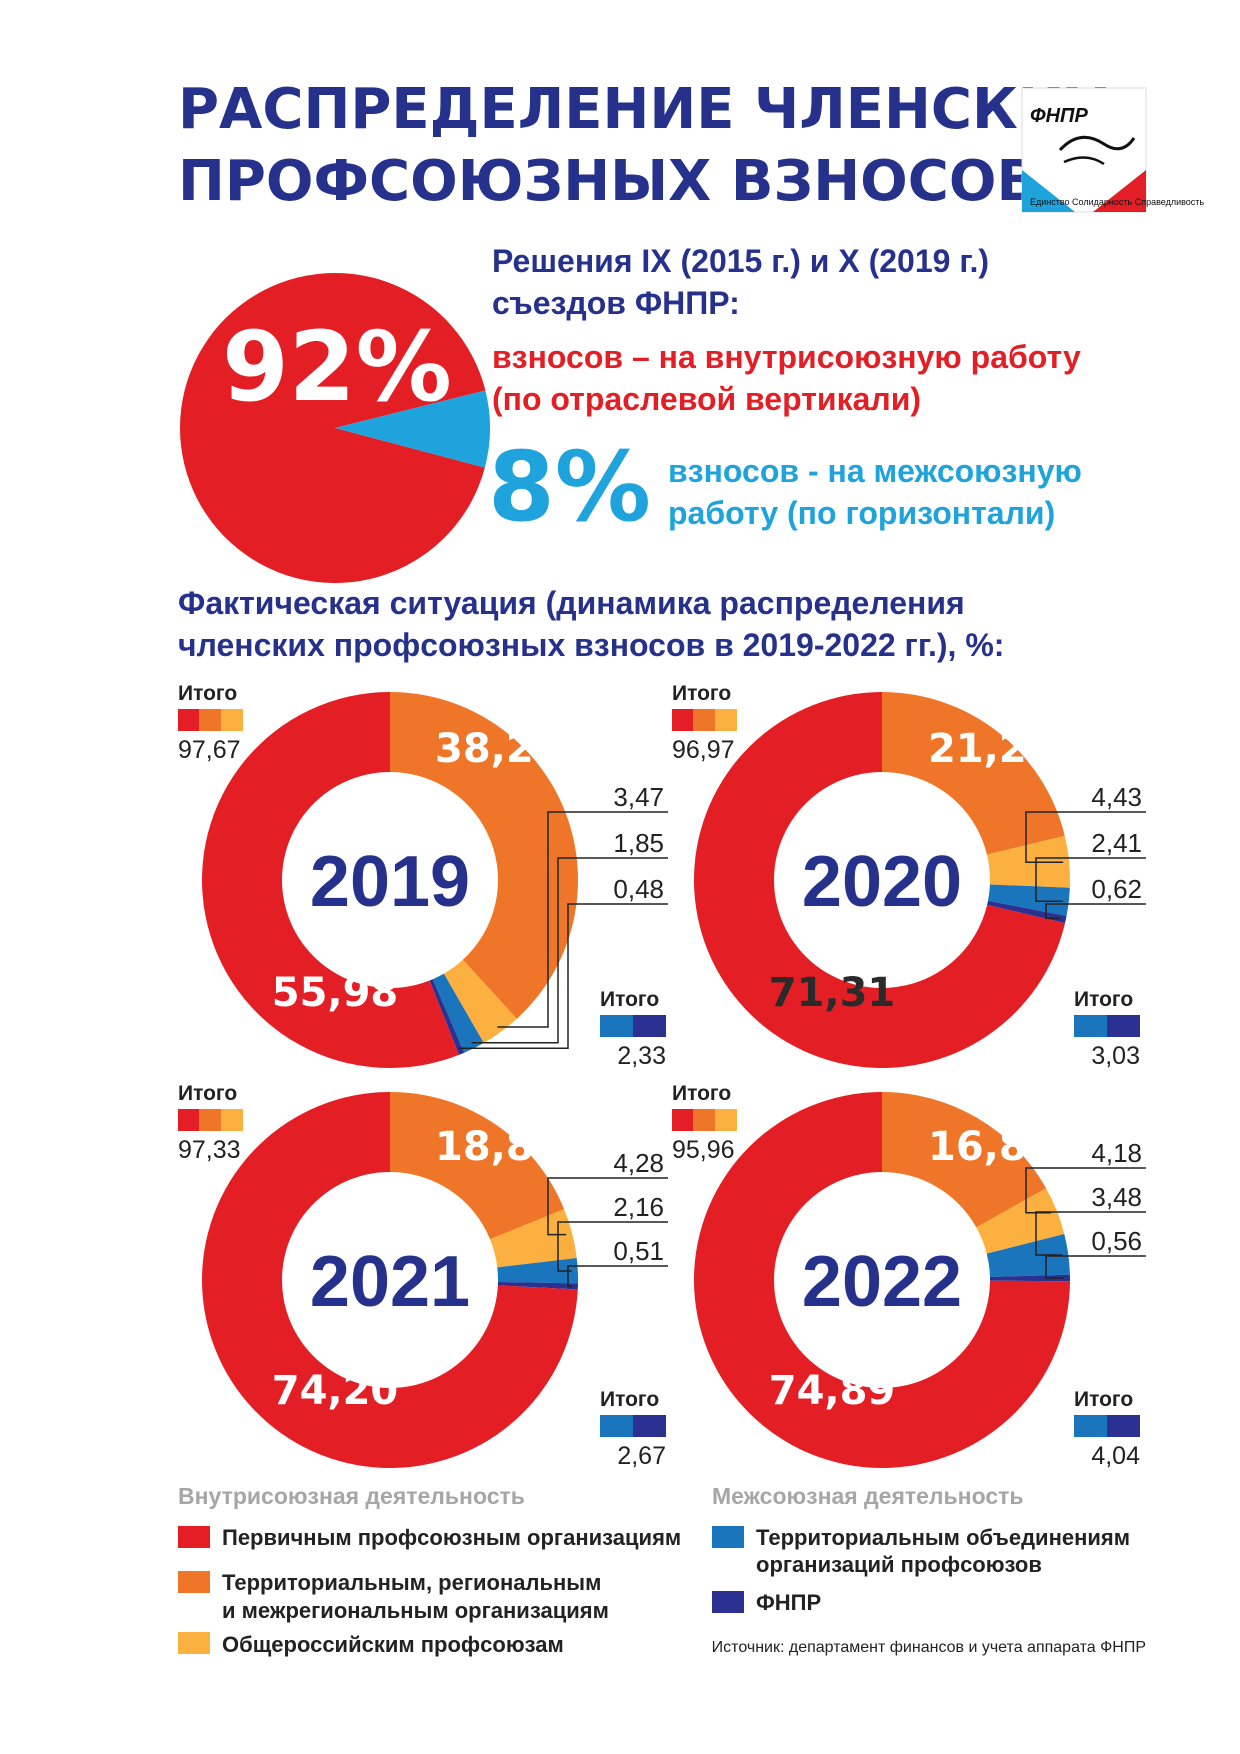  What do you see at coordinates (1116, 843) in the screenshot?
I see `donut-value-territorial-assoc: 2,41` at bounding box center [1116, 843].